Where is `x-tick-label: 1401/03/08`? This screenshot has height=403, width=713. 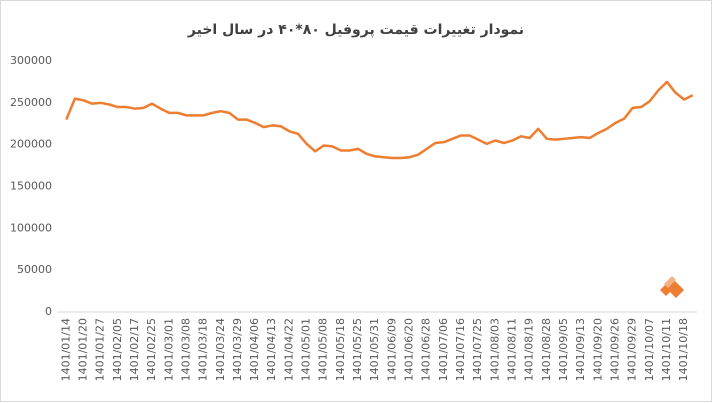
x-tick-label: 1401/03/08 is located at coordinates (185, 349).